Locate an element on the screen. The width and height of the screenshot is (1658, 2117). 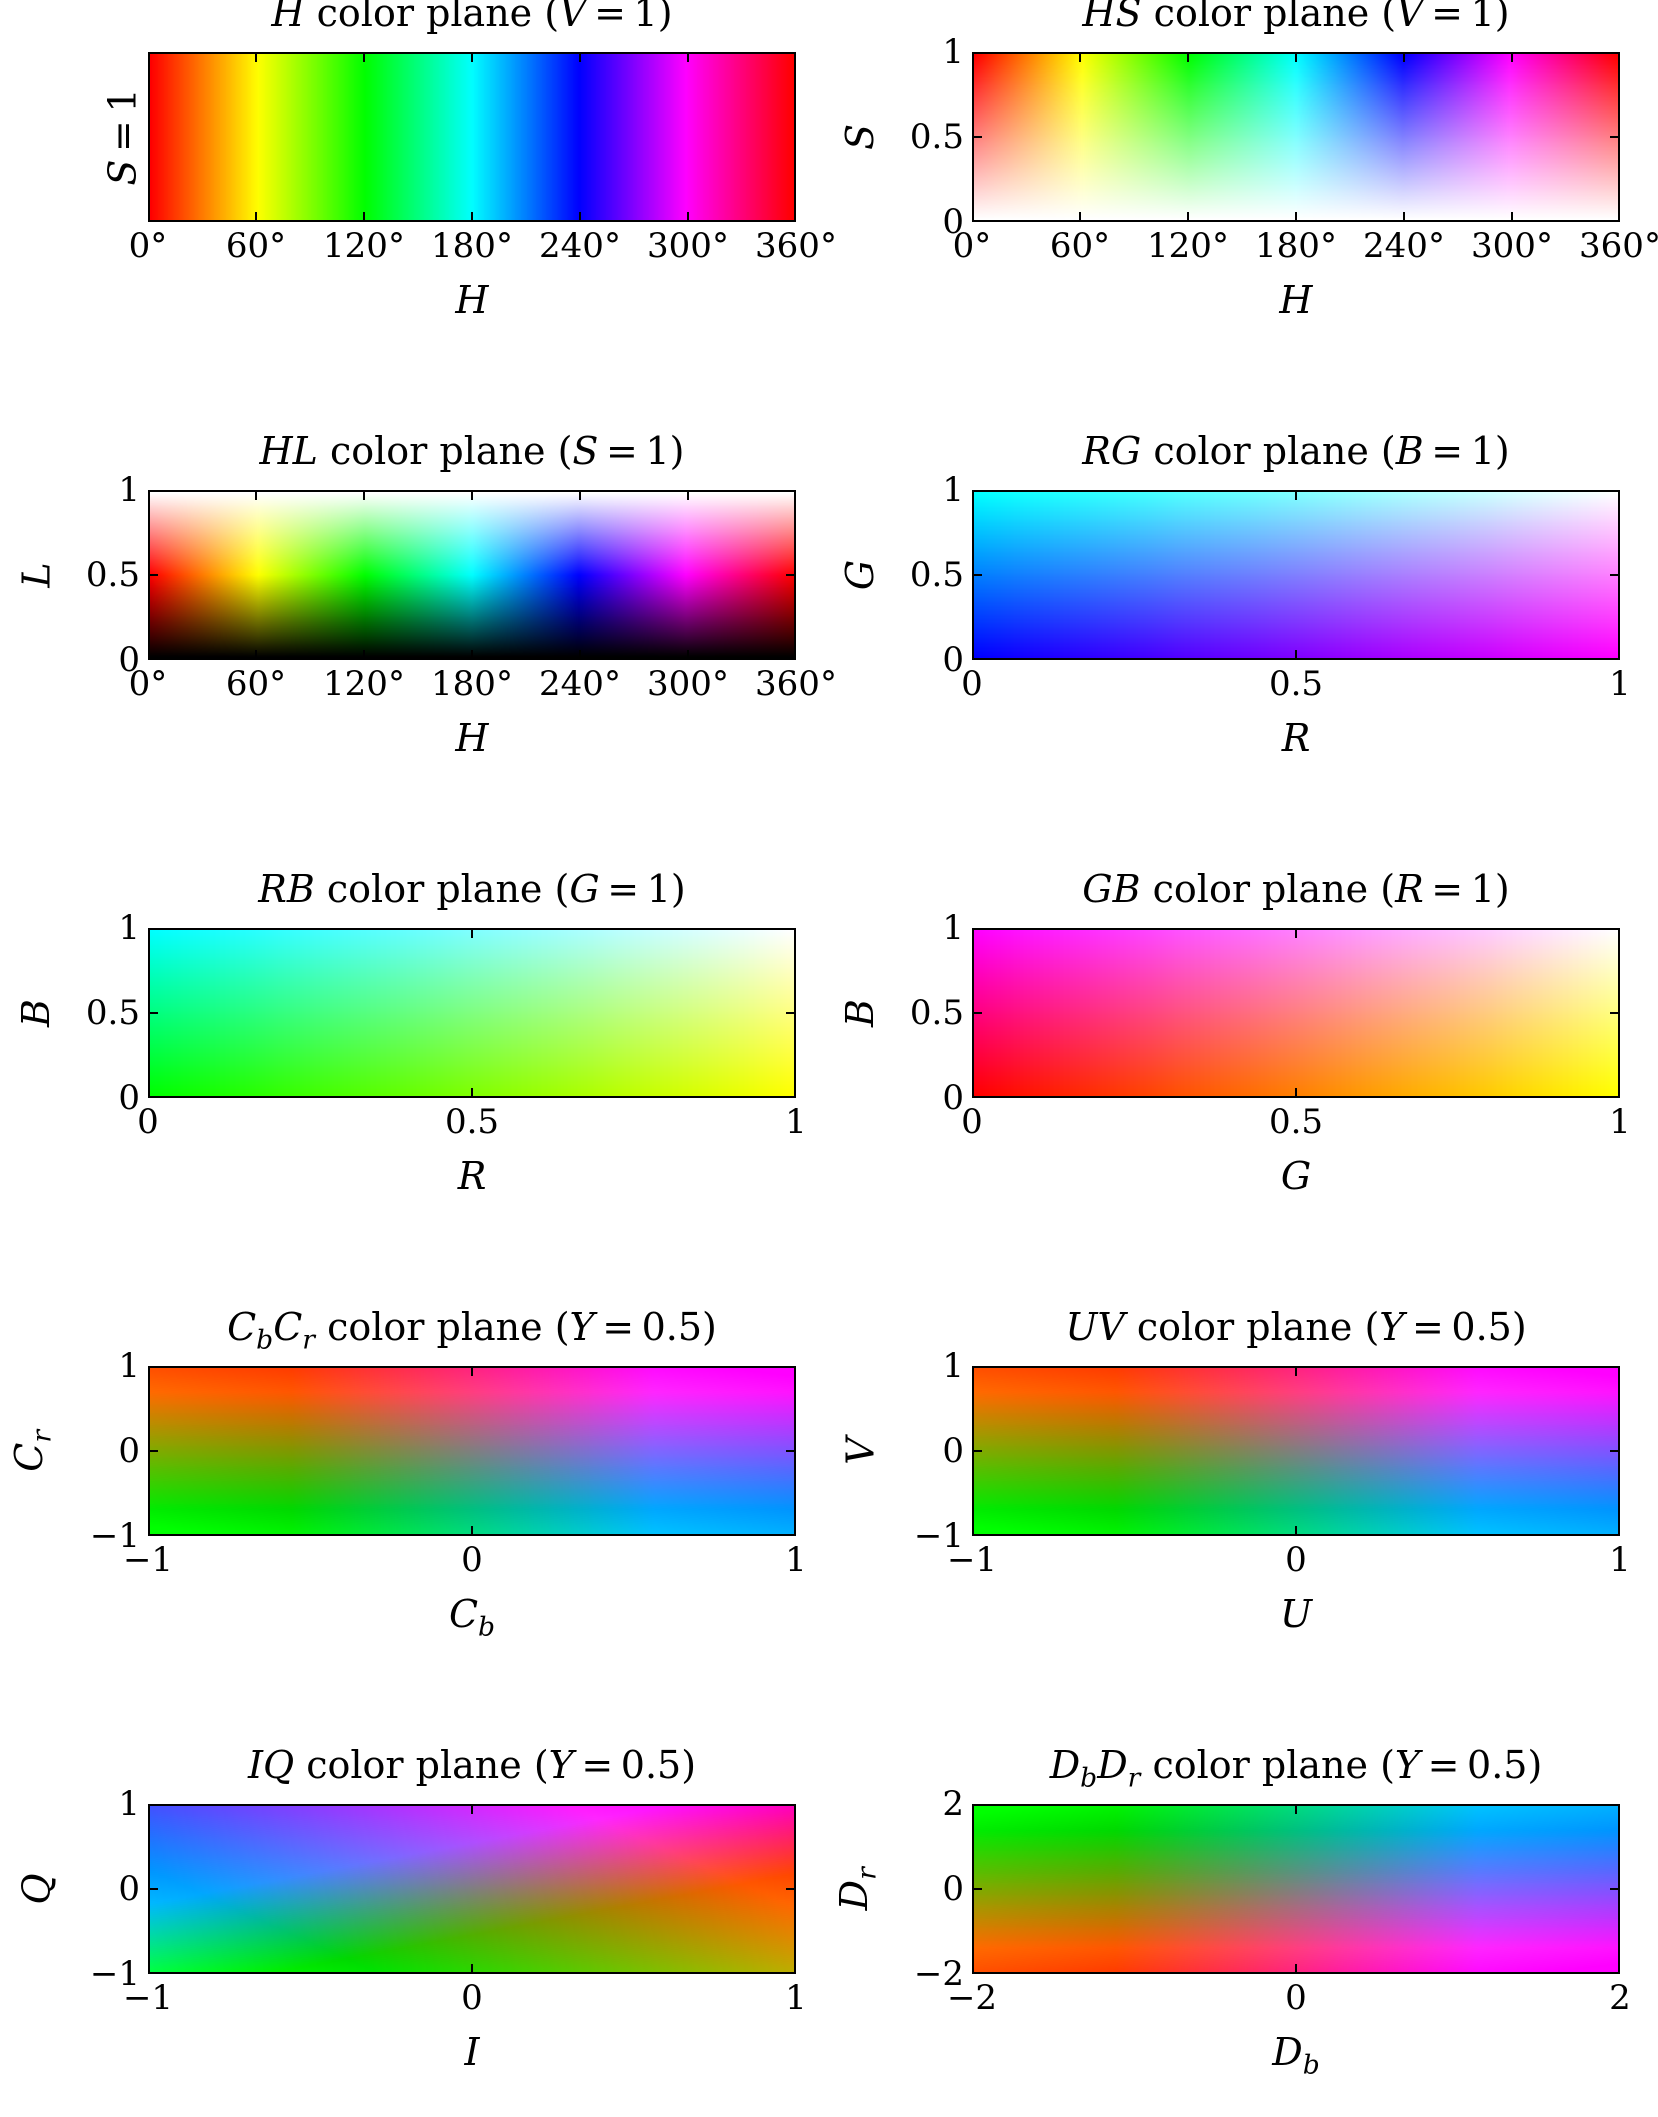
chart-title: RG color plane (B = 1) is located at coordinates (1296, 451).